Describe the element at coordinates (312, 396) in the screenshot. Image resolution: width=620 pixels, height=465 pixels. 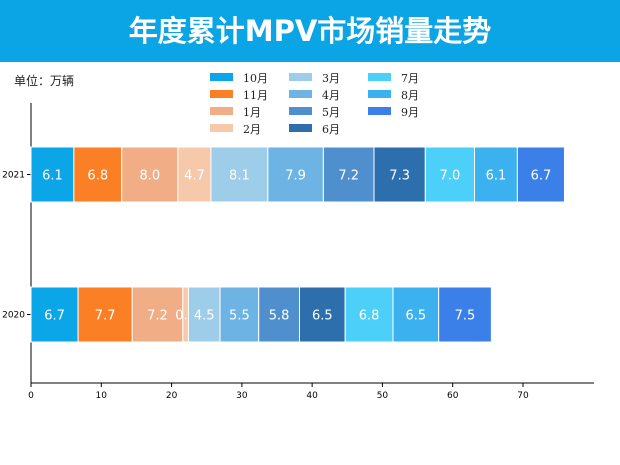
I see `x-tick-label: 40` at that location.